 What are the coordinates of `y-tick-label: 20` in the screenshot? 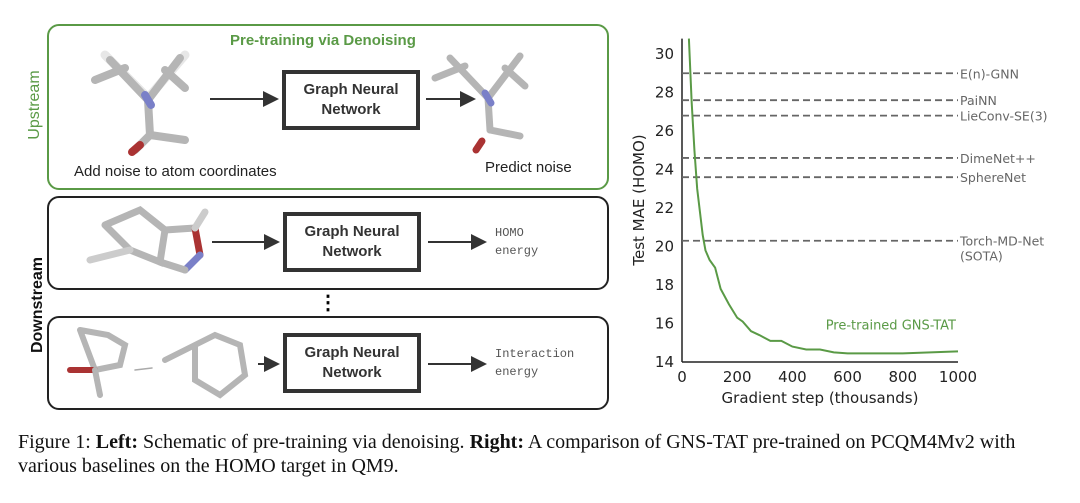 It's located at (664, 247).